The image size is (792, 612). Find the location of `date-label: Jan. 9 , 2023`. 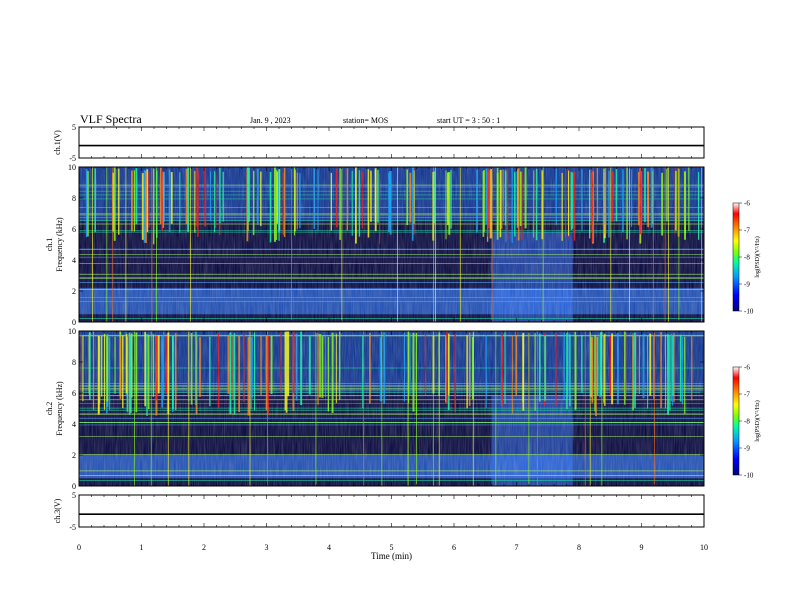

date-label: Jan. 9 , 2023 is located at coordinates (270, 120).